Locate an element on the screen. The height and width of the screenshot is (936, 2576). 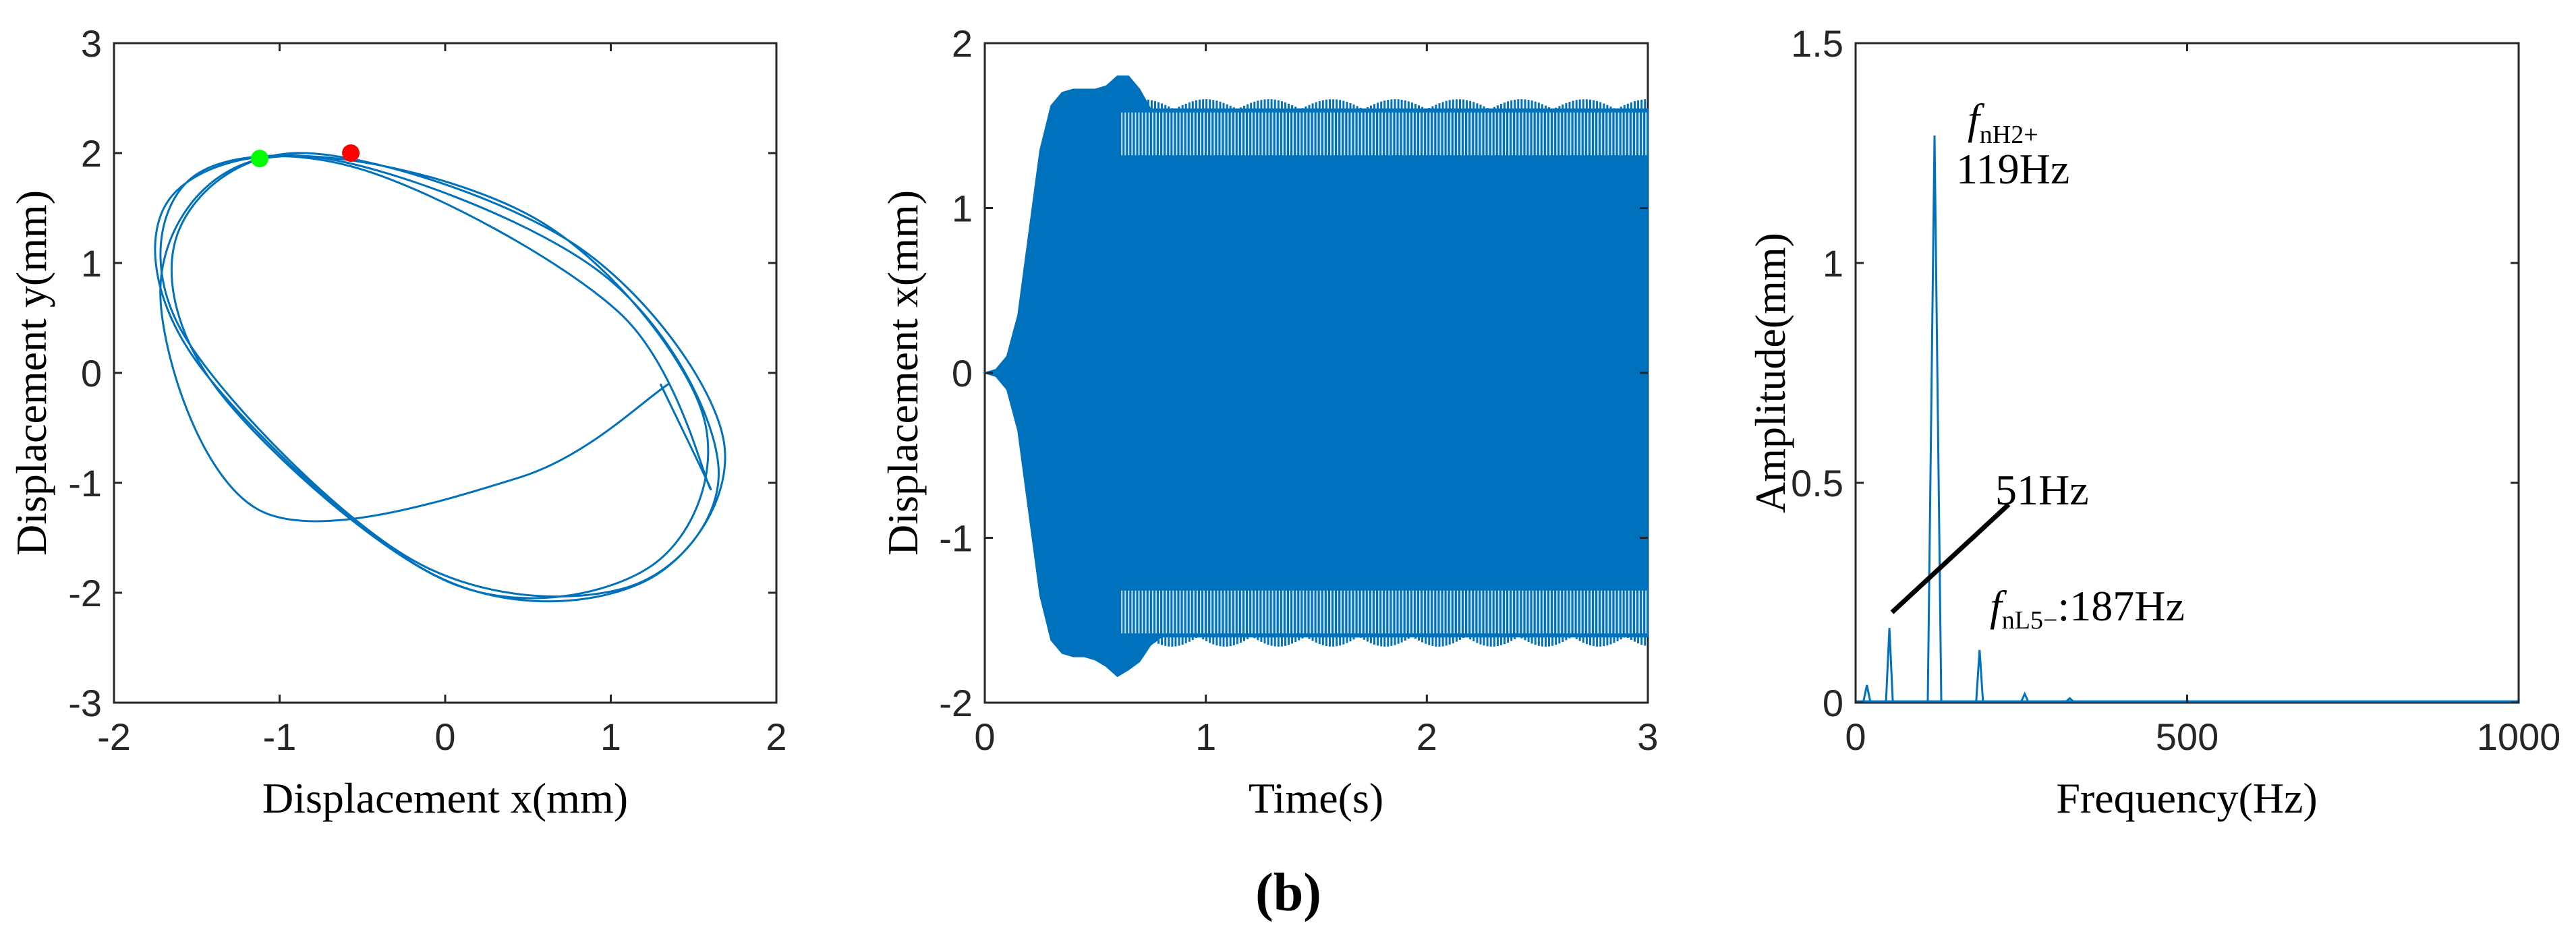
orbit-series is located at coordinates (440, 377).